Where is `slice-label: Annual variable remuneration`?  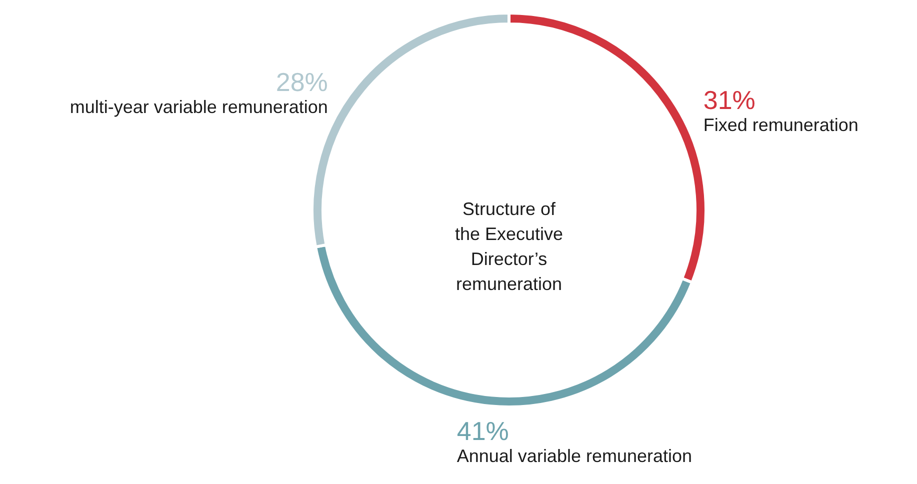
slice-label: Annual variable remuneration is located at coordinates (574, 456).